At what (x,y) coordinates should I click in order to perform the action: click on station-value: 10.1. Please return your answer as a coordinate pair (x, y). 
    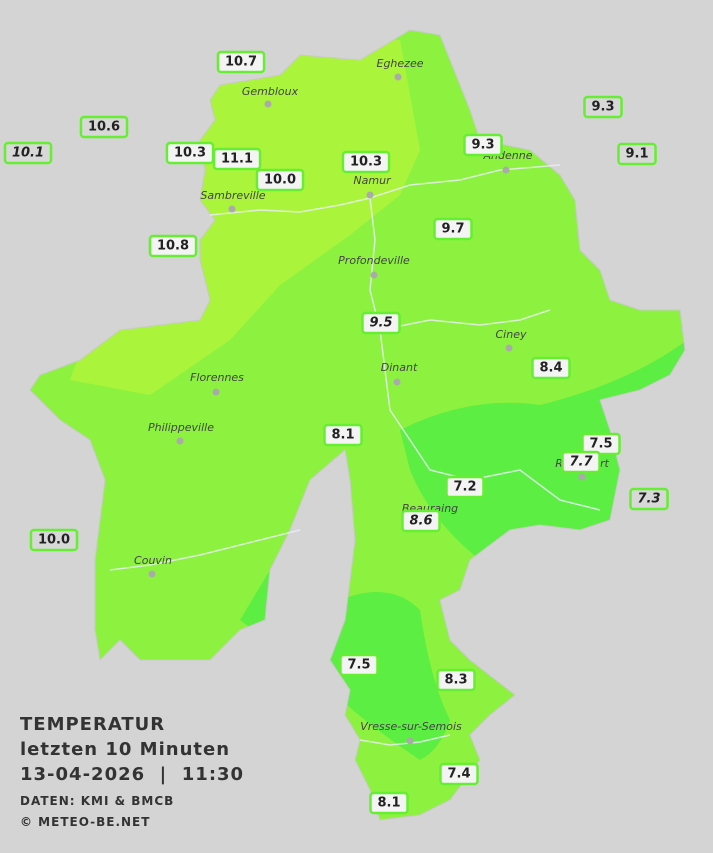
    Looking at the image, I should click on (28, 153).